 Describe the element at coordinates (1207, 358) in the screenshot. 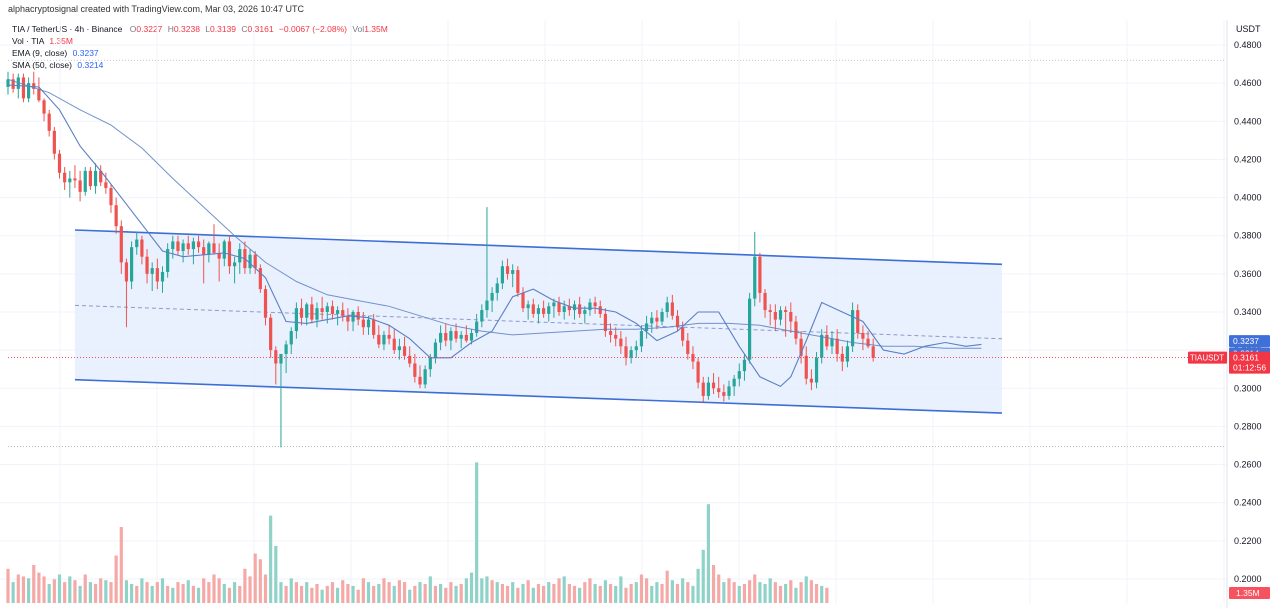

I see `ticker-tag: TIAUSDT` at that location.